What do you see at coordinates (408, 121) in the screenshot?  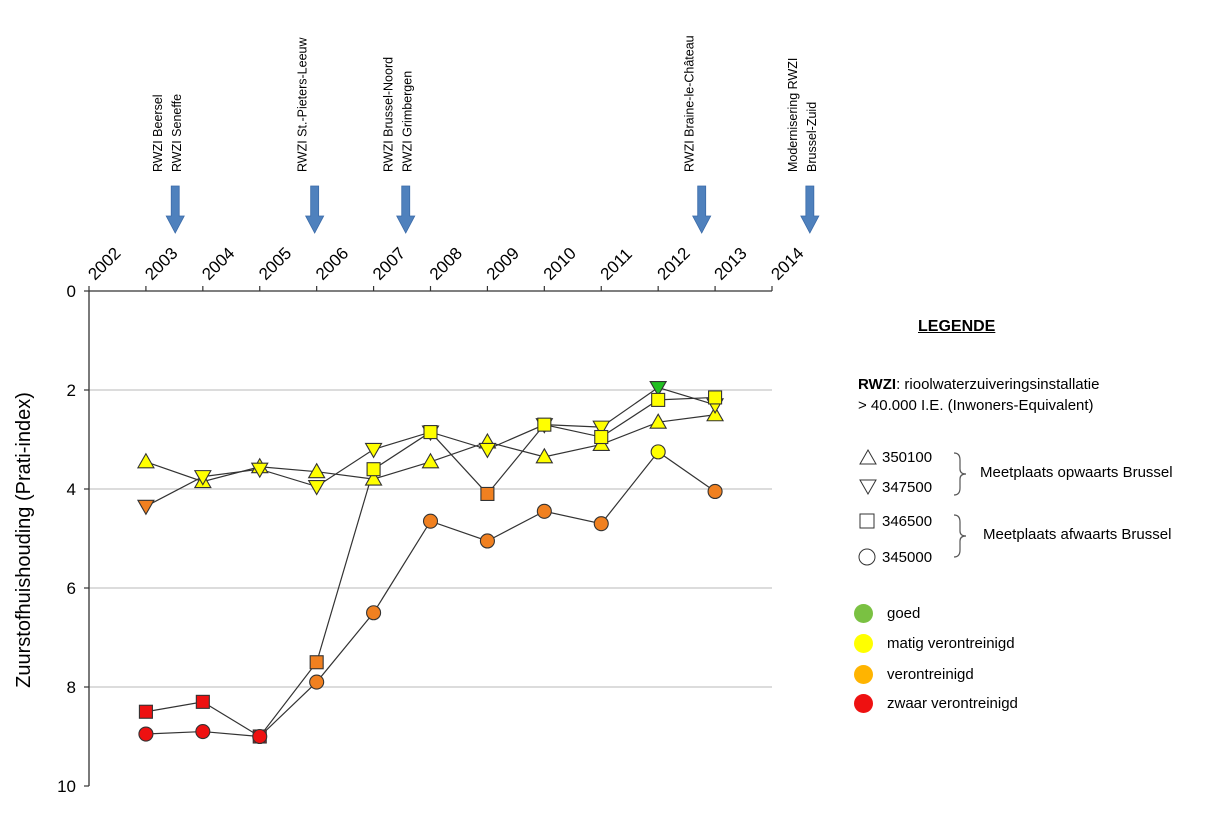 I see `event-label: RWZI Grimbergen` at bounding box center [408, 121].